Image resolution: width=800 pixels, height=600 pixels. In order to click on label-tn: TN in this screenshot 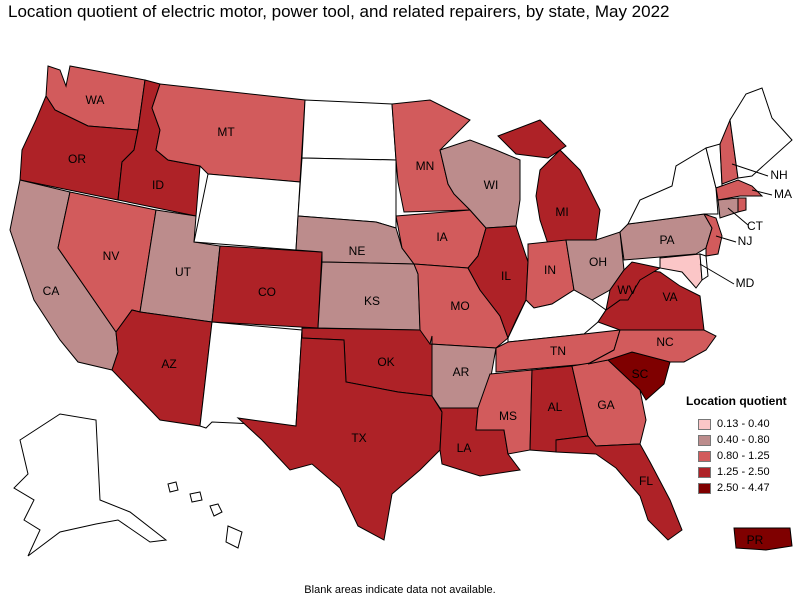, I will do `click(558, 351)`.